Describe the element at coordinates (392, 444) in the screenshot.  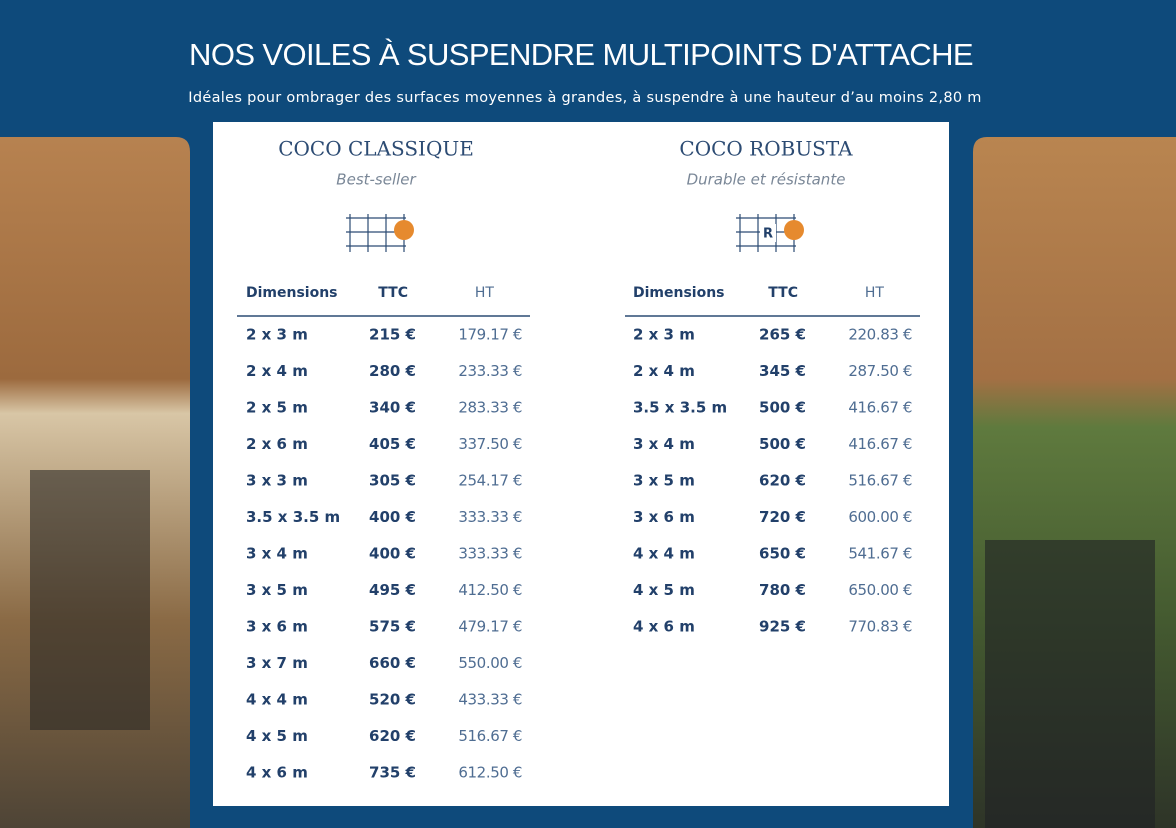
I see `ttc-cell: 405 €` at that location.